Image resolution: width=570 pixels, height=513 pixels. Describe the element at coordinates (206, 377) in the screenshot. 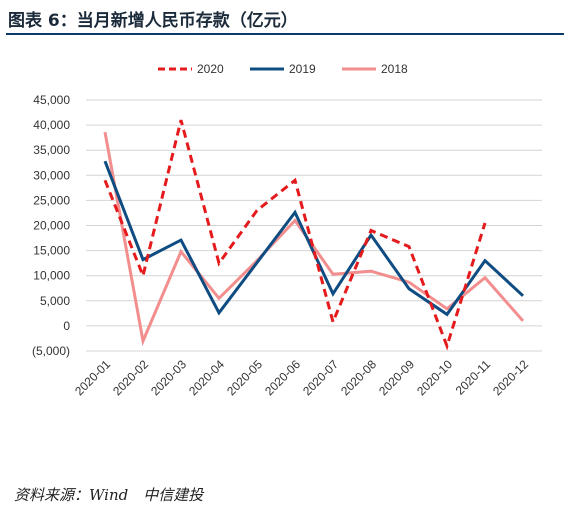

I see `x-tick-label: 2020-04` at that location.